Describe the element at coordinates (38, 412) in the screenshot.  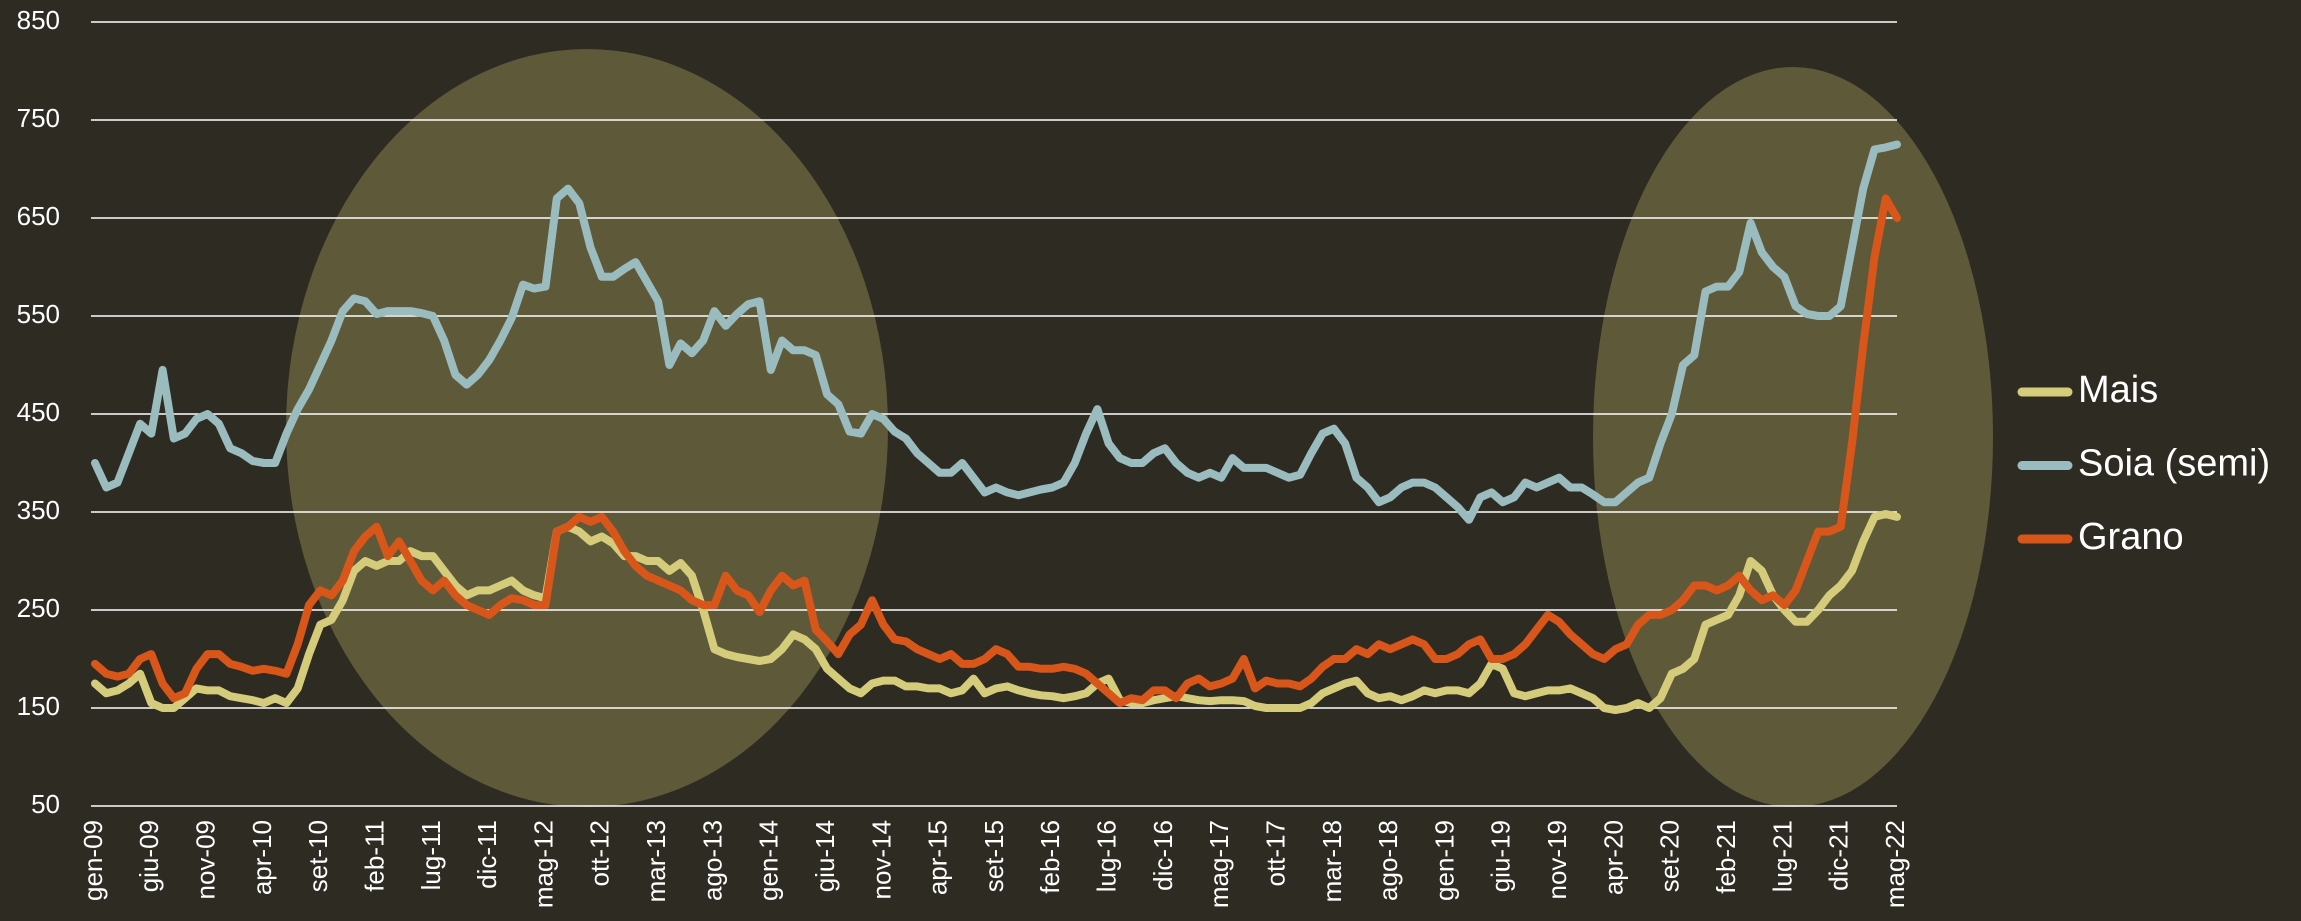
I see `y-tick-label: 450` at that location.